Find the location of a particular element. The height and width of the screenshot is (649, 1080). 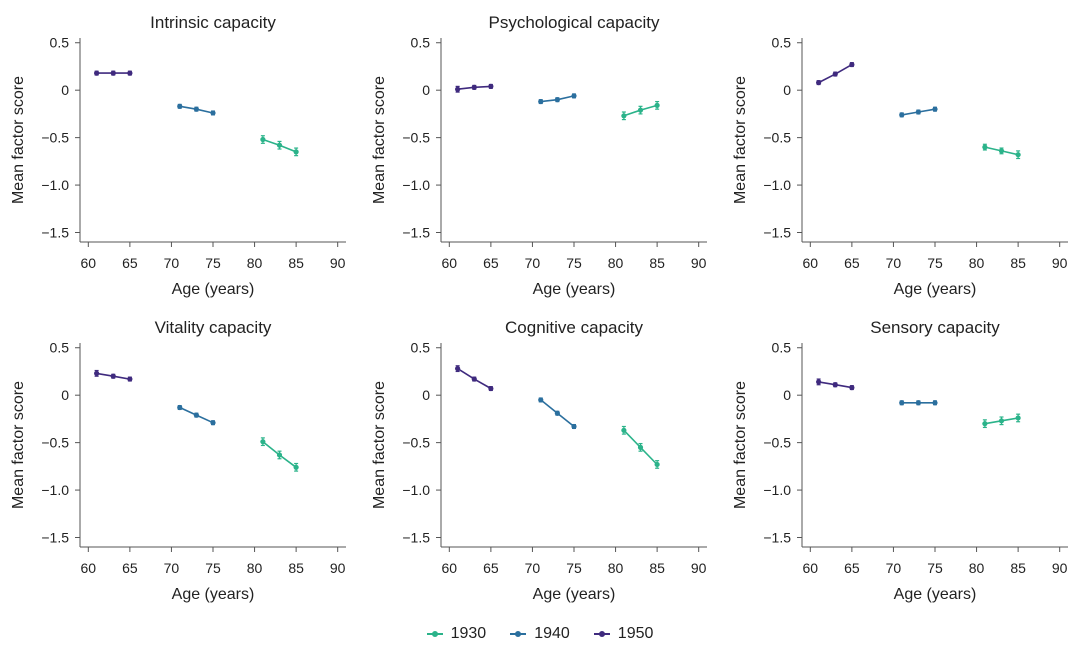

chart-title: Cognitive capacity is located at coordinates (574, 327).